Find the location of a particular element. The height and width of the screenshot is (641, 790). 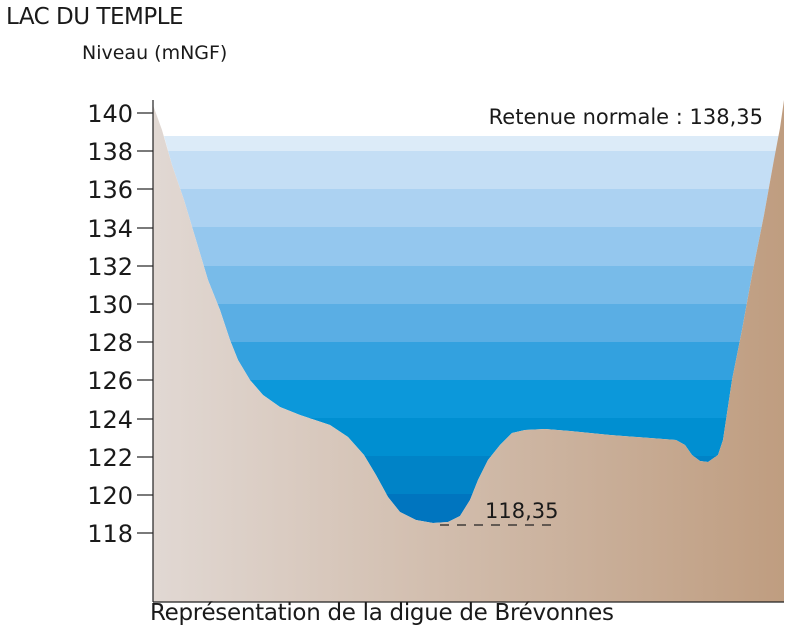

normal-level-label: Retenue normale : 138,35 is located at coordinates (626, 117).